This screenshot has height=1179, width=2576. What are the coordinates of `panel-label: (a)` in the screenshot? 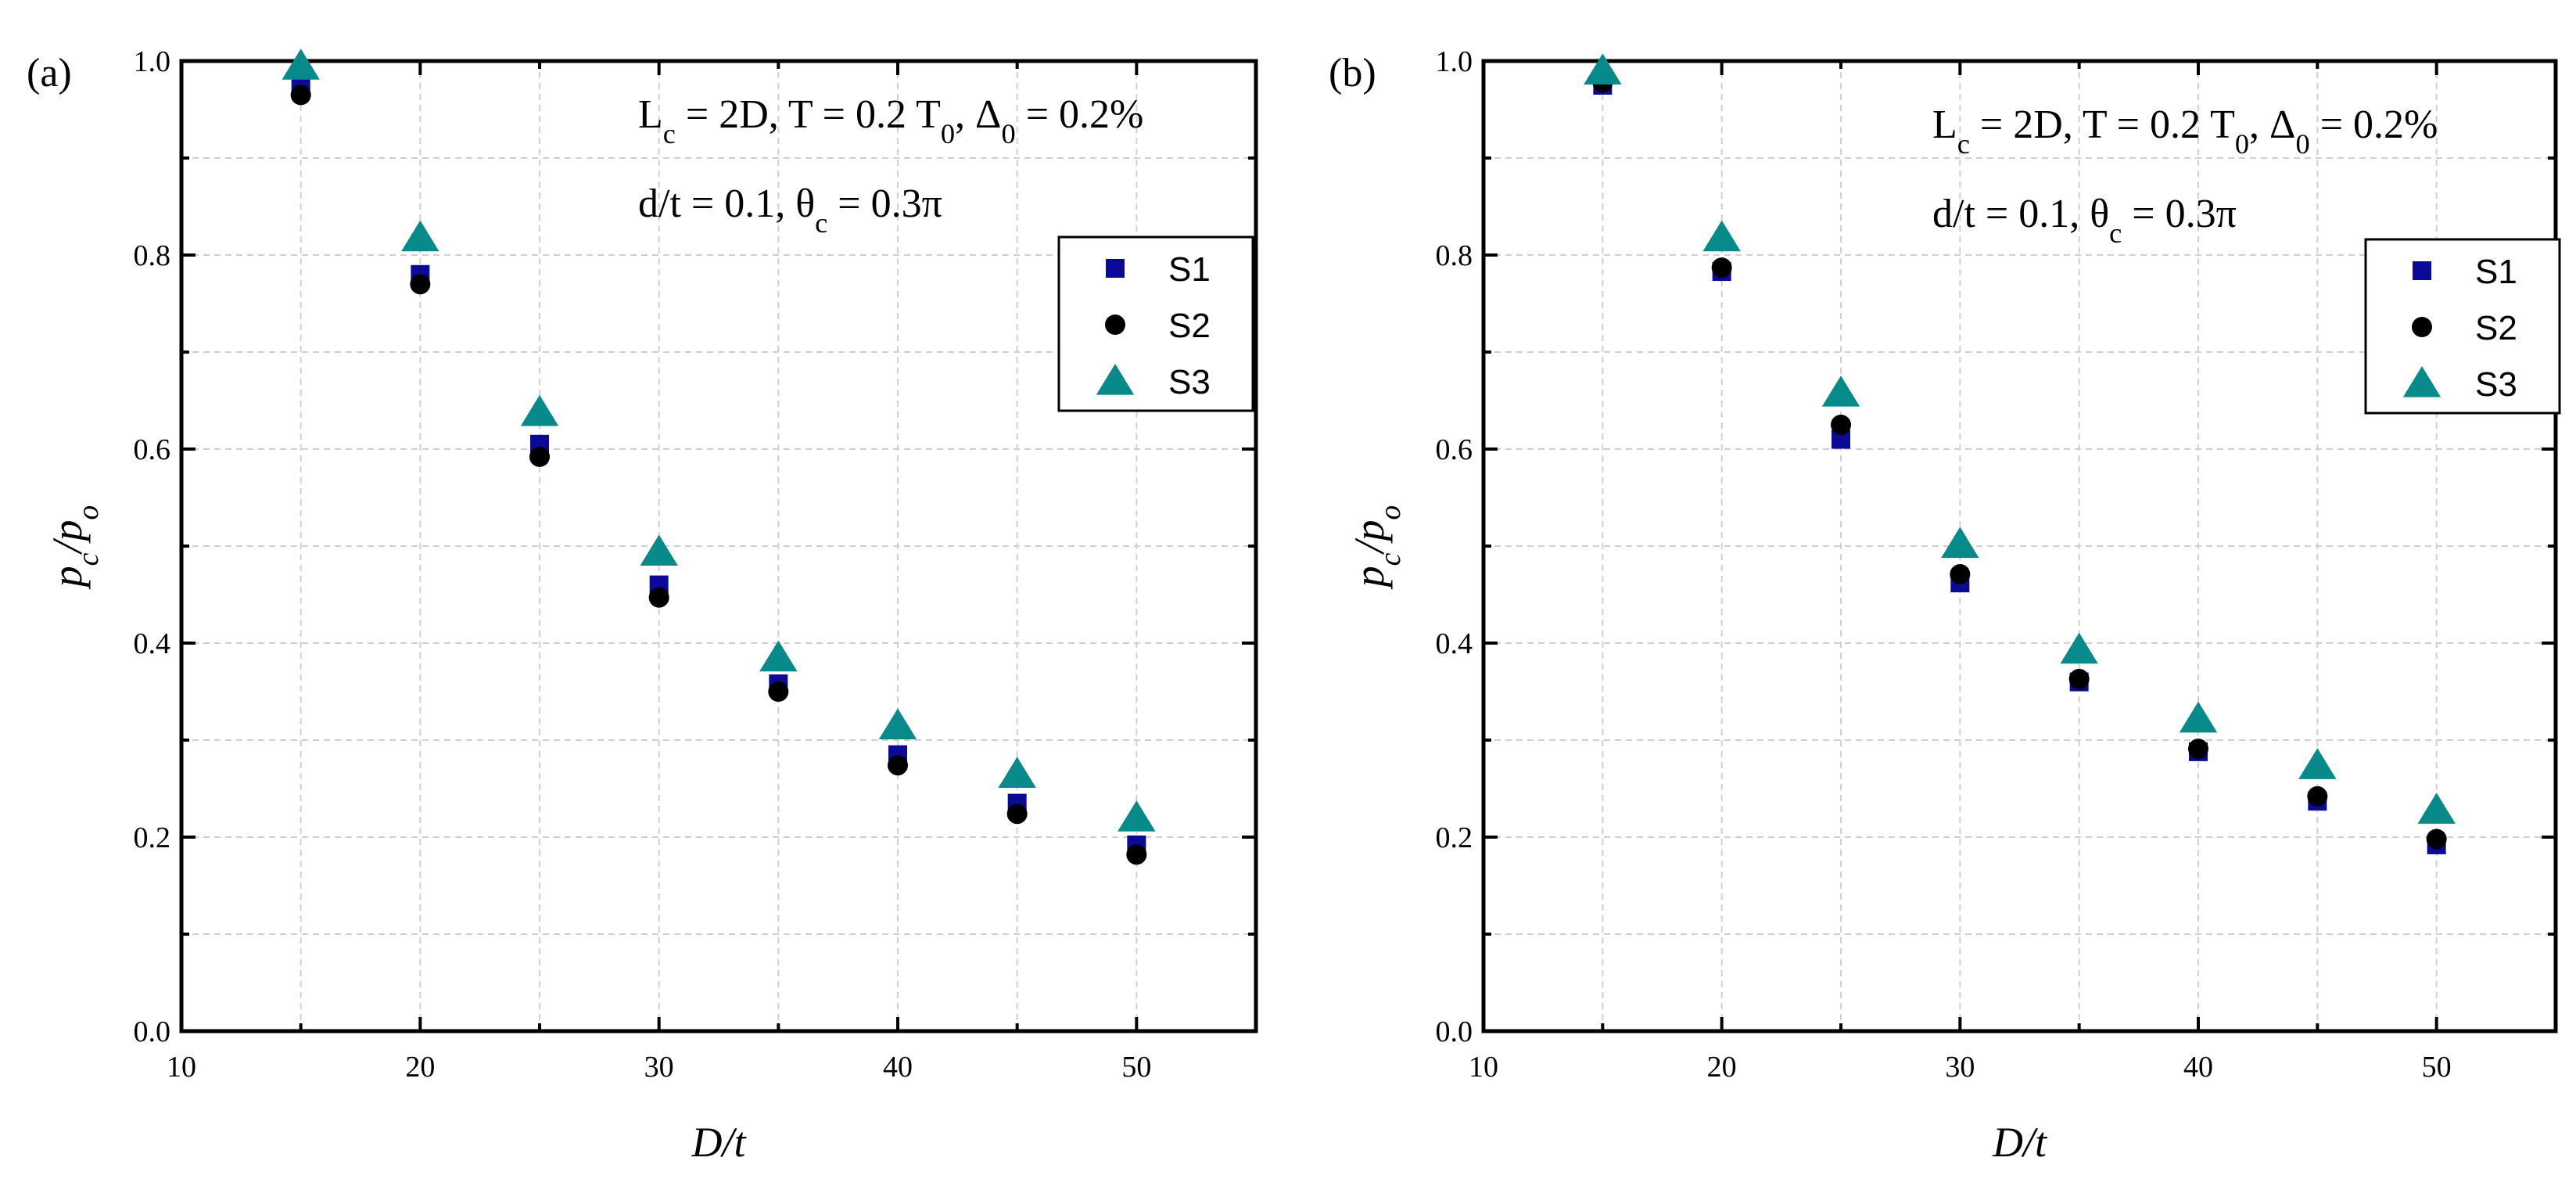 It's located at (49, 73).